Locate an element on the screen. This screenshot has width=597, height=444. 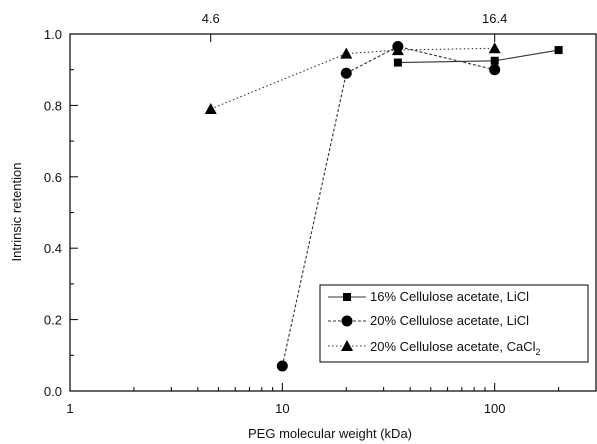
y-tick-label: 0.8 is located at coordinates (53, 105).